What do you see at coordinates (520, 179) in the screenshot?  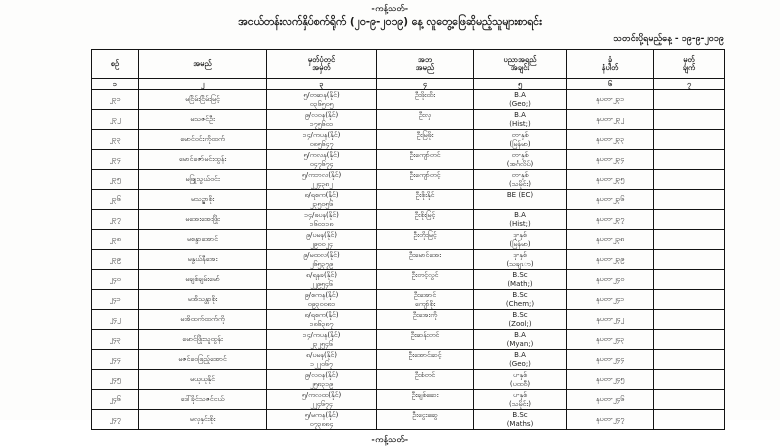 I see `education-cell: တ-နှစ် (သမိုင်း)` at bounding box center [520, 179].